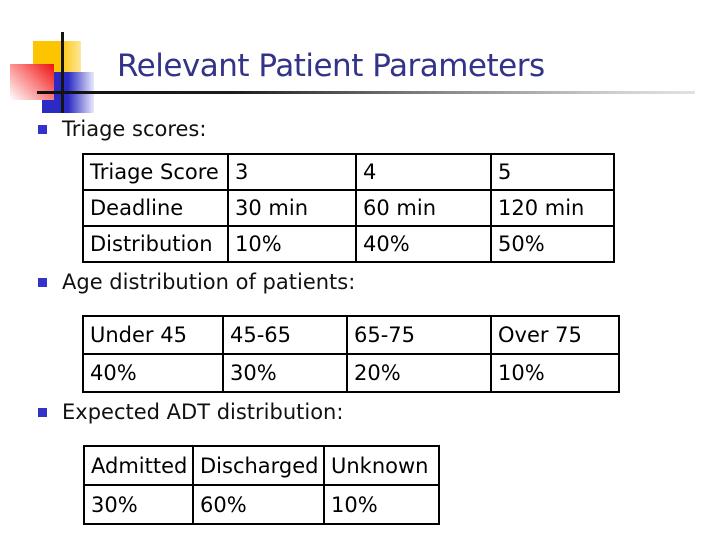 The width and height of the screenshot is (720, 540). I want to click on table-row: Admitted Discharged Unknown, so click(261, 465).